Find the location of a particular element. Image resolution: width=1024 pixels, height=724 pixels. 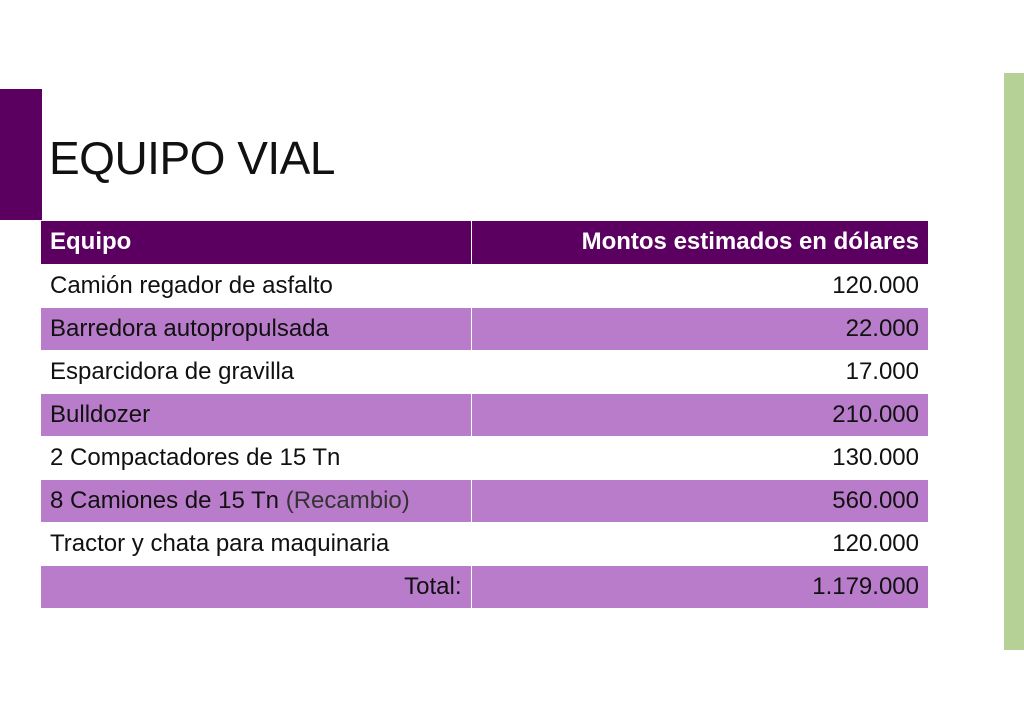

table-row: Tractor y chata para maquinaria 120.000 is located at coordinates (484, 544).